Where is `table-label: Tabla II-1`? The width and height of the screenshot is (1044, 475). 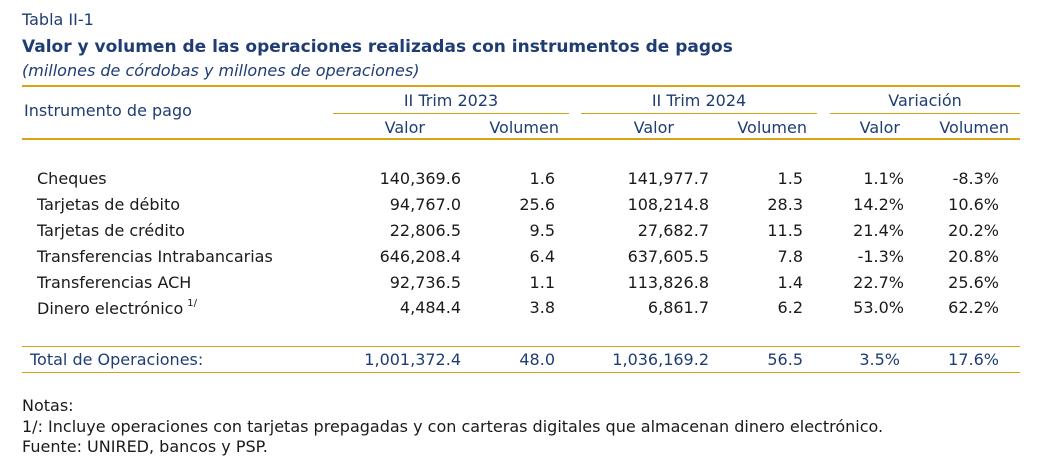 table-label: Tabla II-1 is located at coordinates (58, 19).